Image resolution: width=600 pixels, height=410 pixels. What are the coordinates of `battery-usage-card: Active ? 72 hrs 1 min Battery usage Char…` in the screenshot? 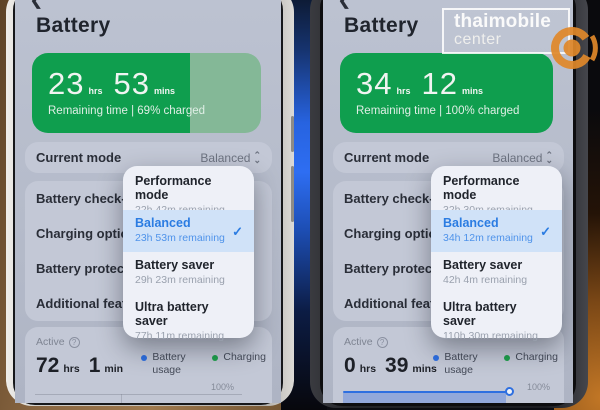 It's located at (148, 365).